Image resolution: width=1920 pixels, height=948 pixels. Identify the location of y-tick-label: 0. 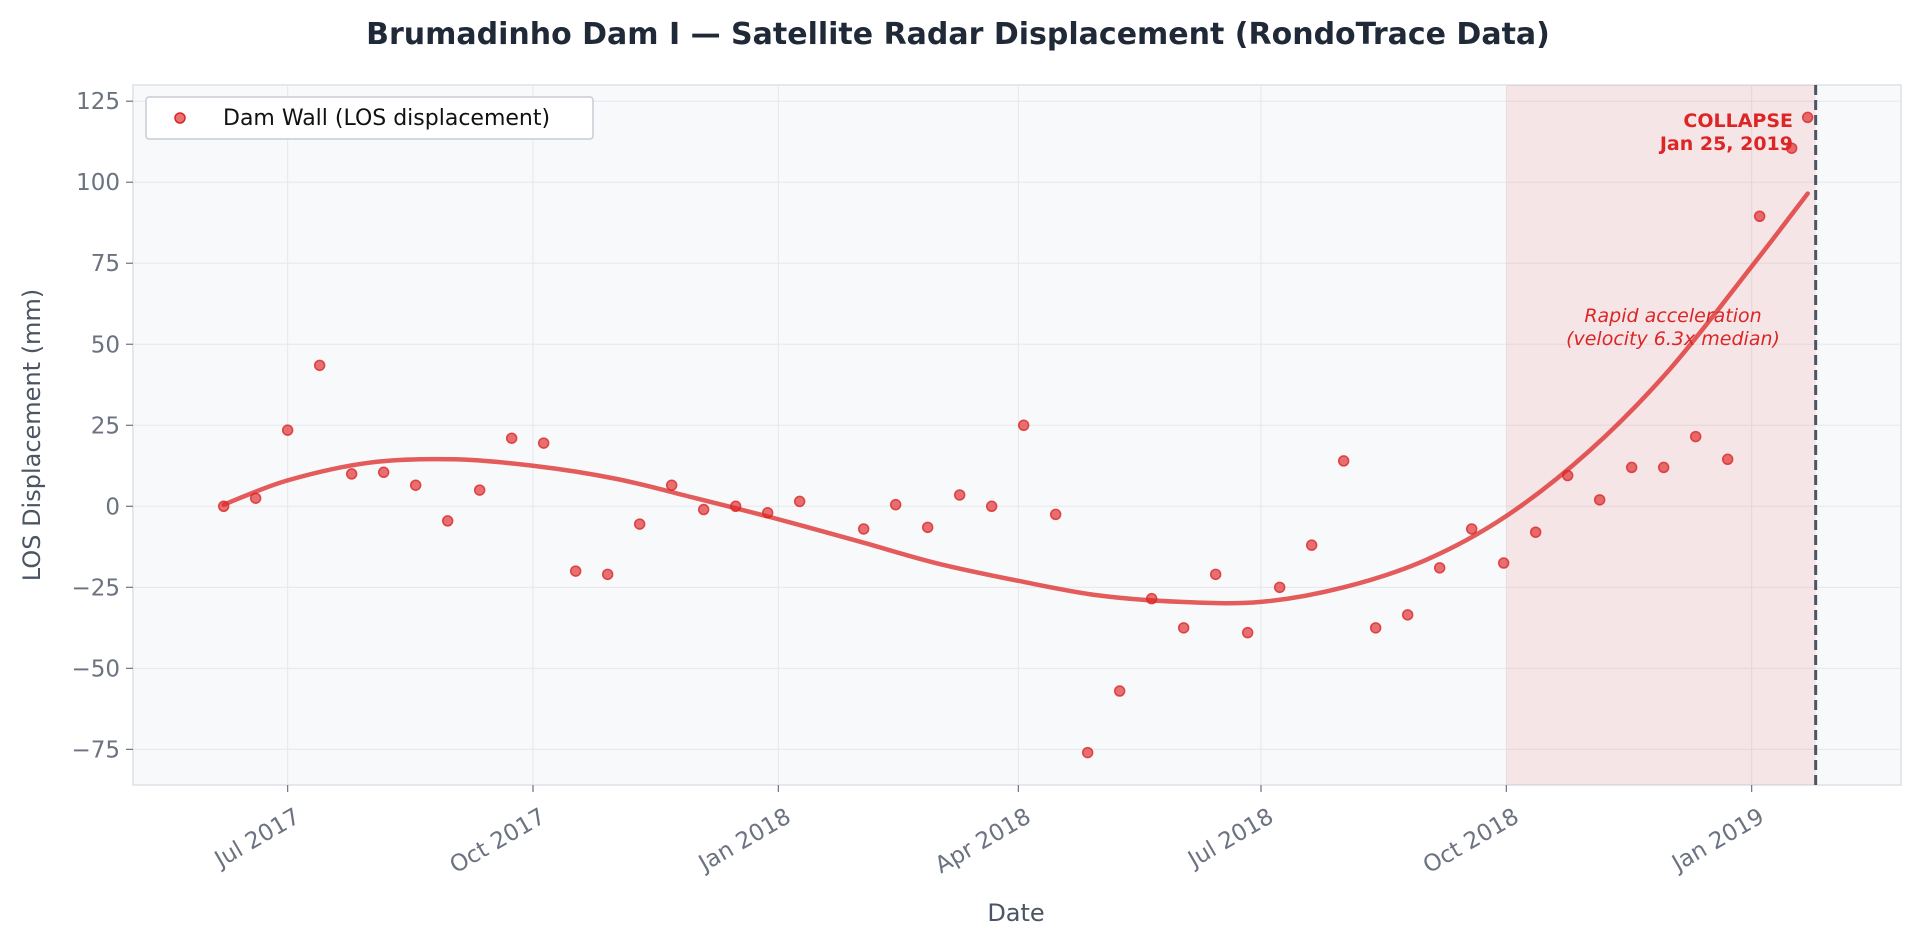
(112, 507).